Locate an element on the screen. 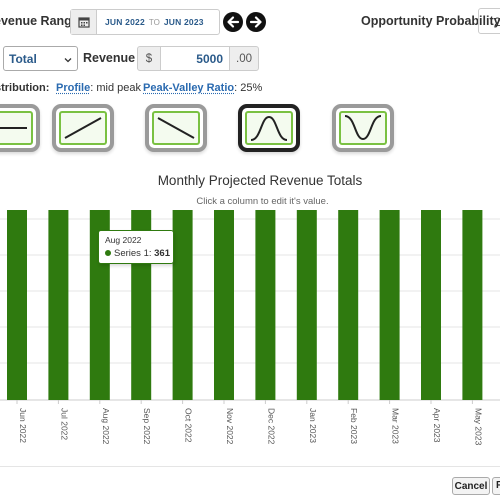 The width and height of the screenshot is (500, 500). x-tick-label: Dec 2022 is located at coordinates (271, 426).